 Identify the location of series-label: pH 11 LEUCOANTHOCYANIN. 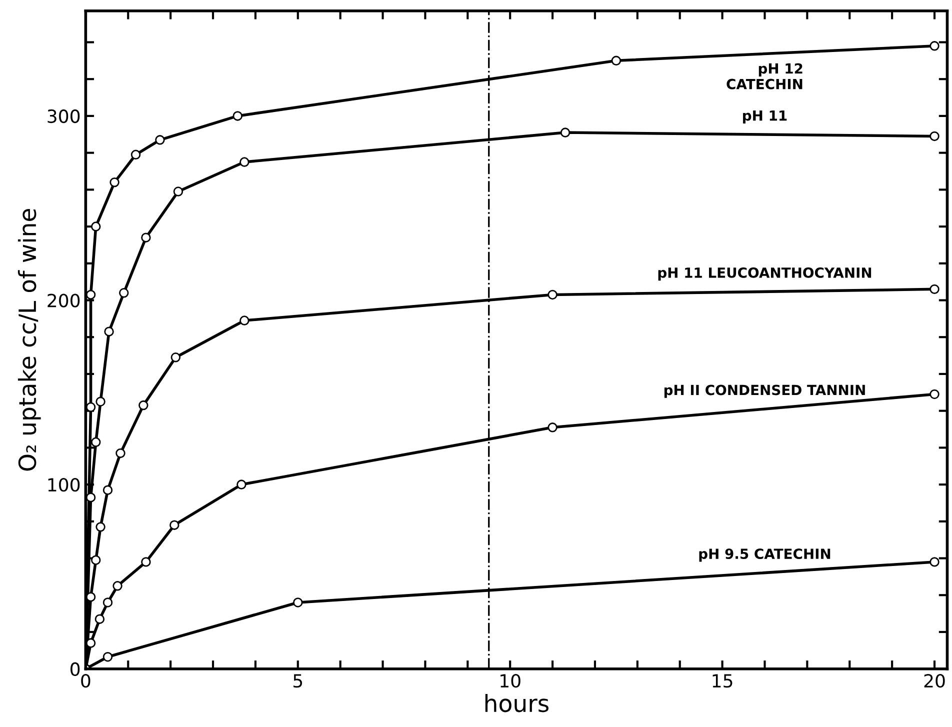
(765, 274).